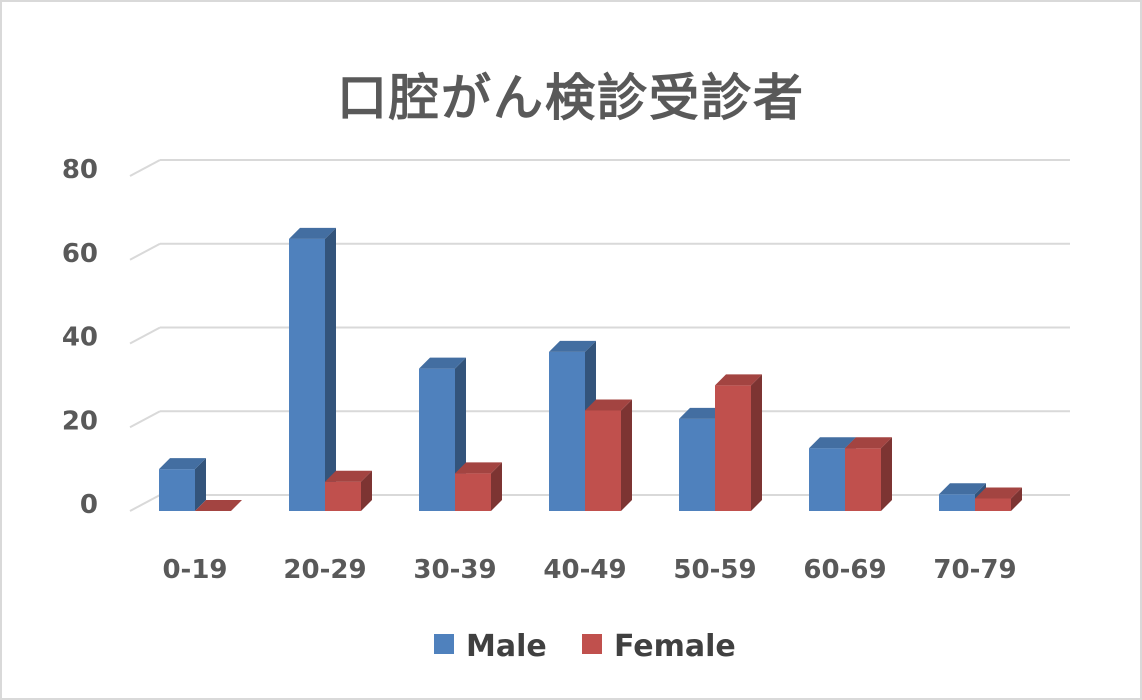 Image resolution: width=1142 pixels, height=700 pixels. Describe the element at coordinates (80, 254) in the screenshot. I see `y-tick-label: 60` at that location.